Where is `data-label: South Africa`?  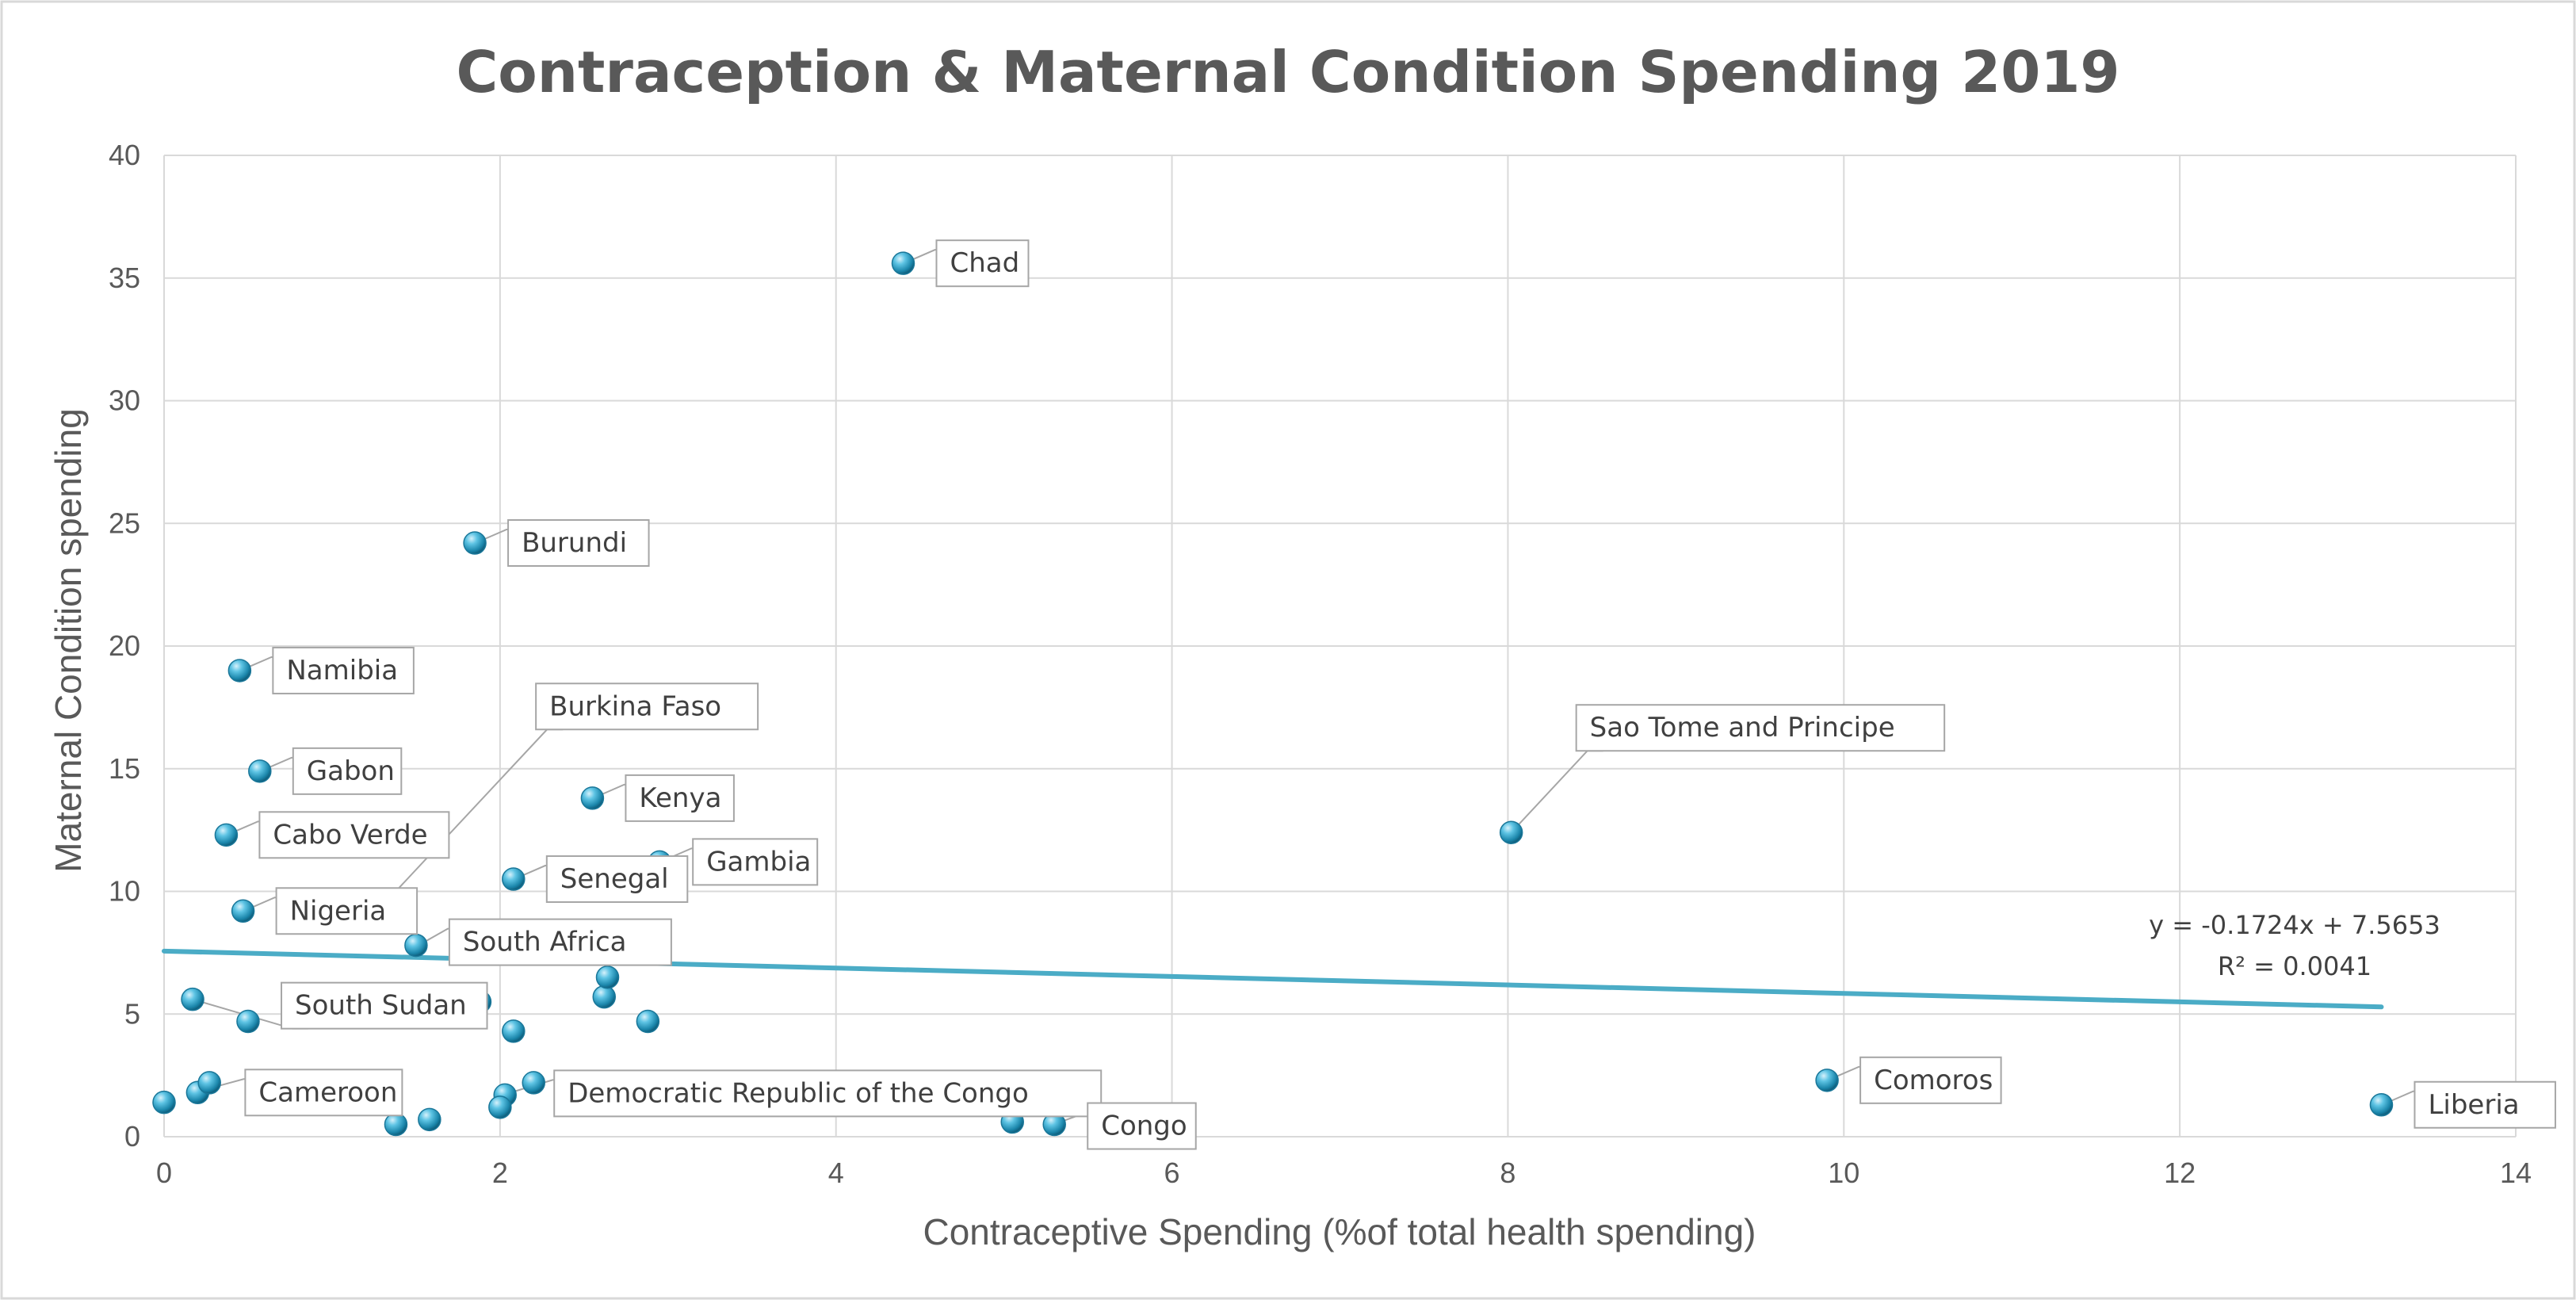
data-label: South Africa is located at coordinates (545, 942).